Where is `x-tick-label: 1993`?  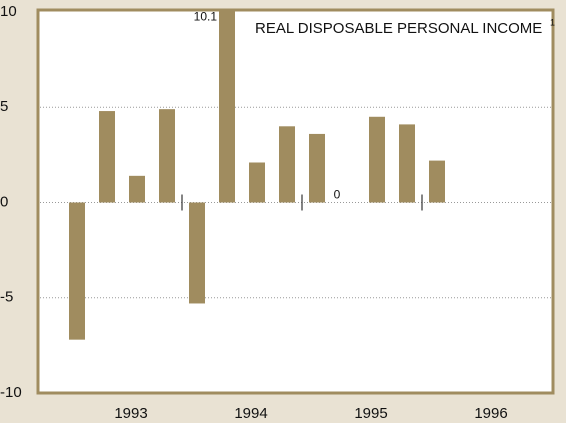 x-tick-label: 1993 is located at coordinates (130, 413).